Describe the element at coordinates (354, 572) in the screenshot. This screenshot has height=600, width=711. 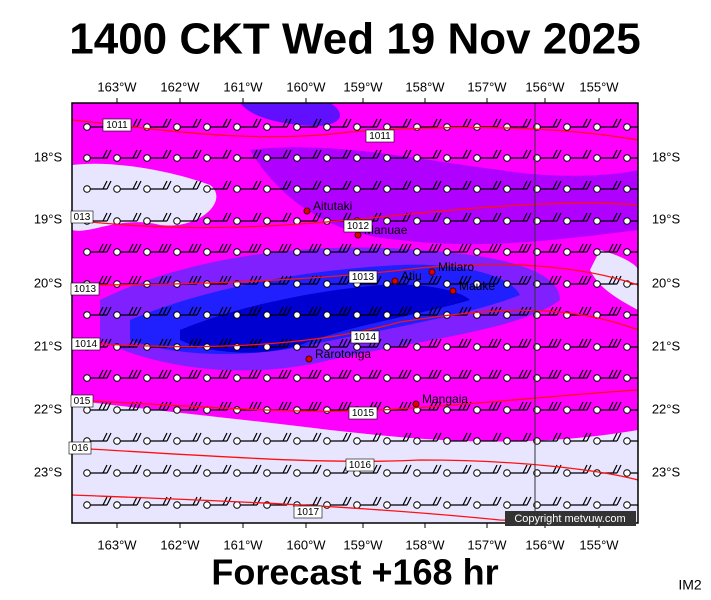
I see `caption: Forecast +168 hr` at that location.